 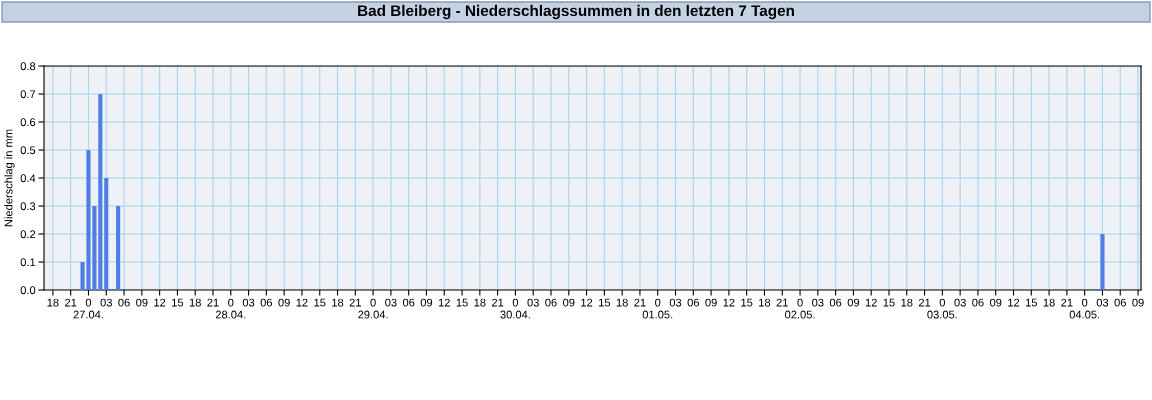 What do you see at coordinates (28, 290) in the screenshot?
I see `y-tick-label: 0.0` at bounding box center [28, 290].